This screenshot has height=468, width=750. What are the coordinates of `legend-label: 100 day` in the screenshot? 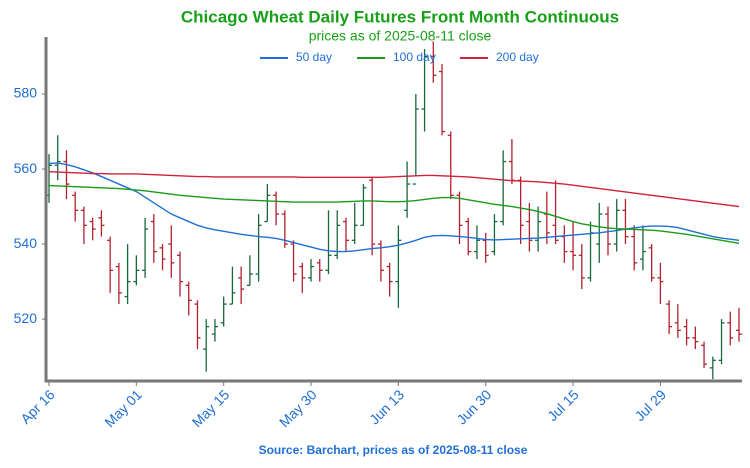 It's located at (414, 57).